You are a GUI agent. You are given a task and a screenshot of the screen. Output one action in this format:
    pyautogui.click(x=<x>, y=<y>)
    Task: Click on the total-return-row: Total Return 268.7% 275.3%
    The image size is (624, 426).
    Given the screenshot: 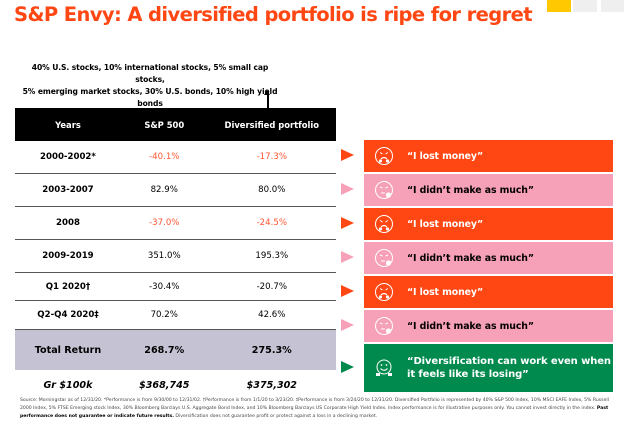 What is the action you would take?
    pyautogui.click(x=175, y=349)
    